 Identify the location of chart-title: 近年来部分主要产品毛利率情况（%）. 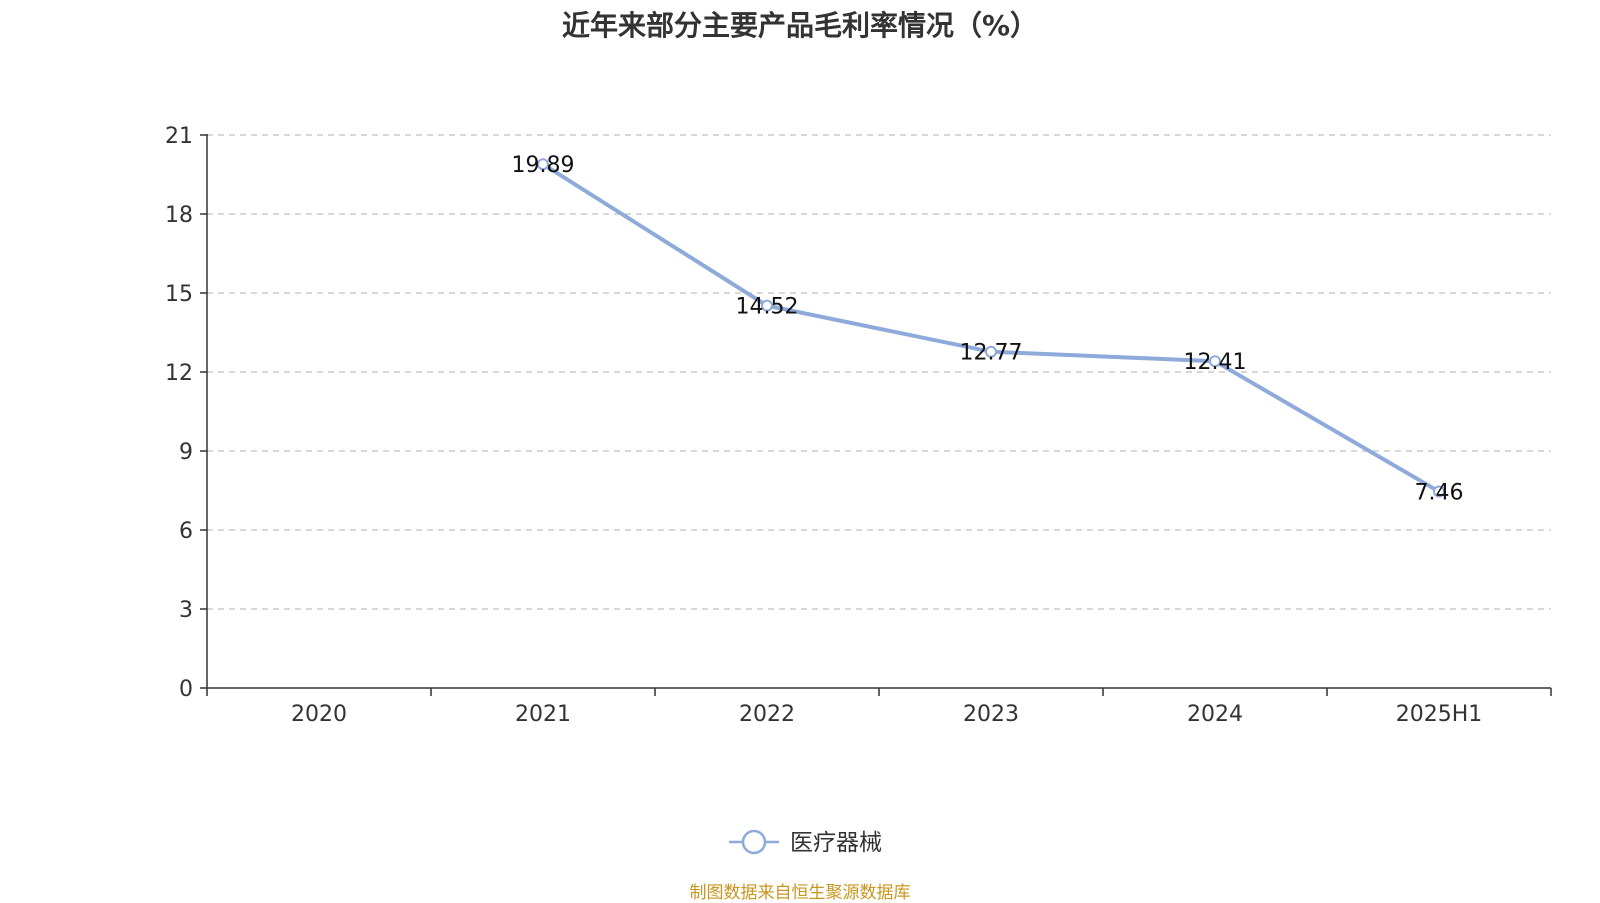
(800, 25).